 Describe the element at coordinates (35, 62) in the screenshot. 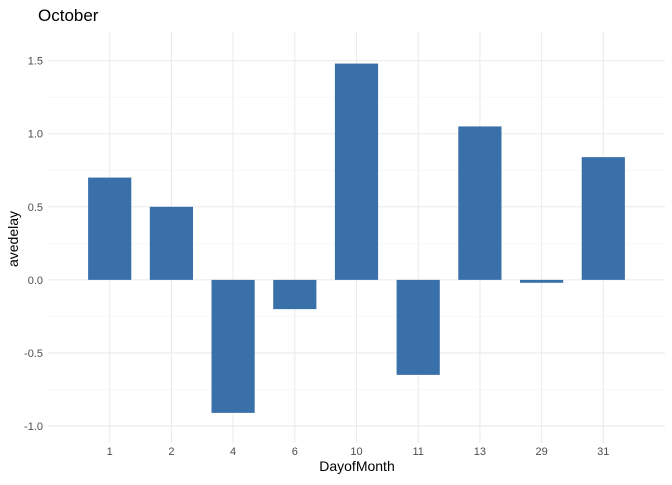

I see `y-tick-label: 1.5` at that location.